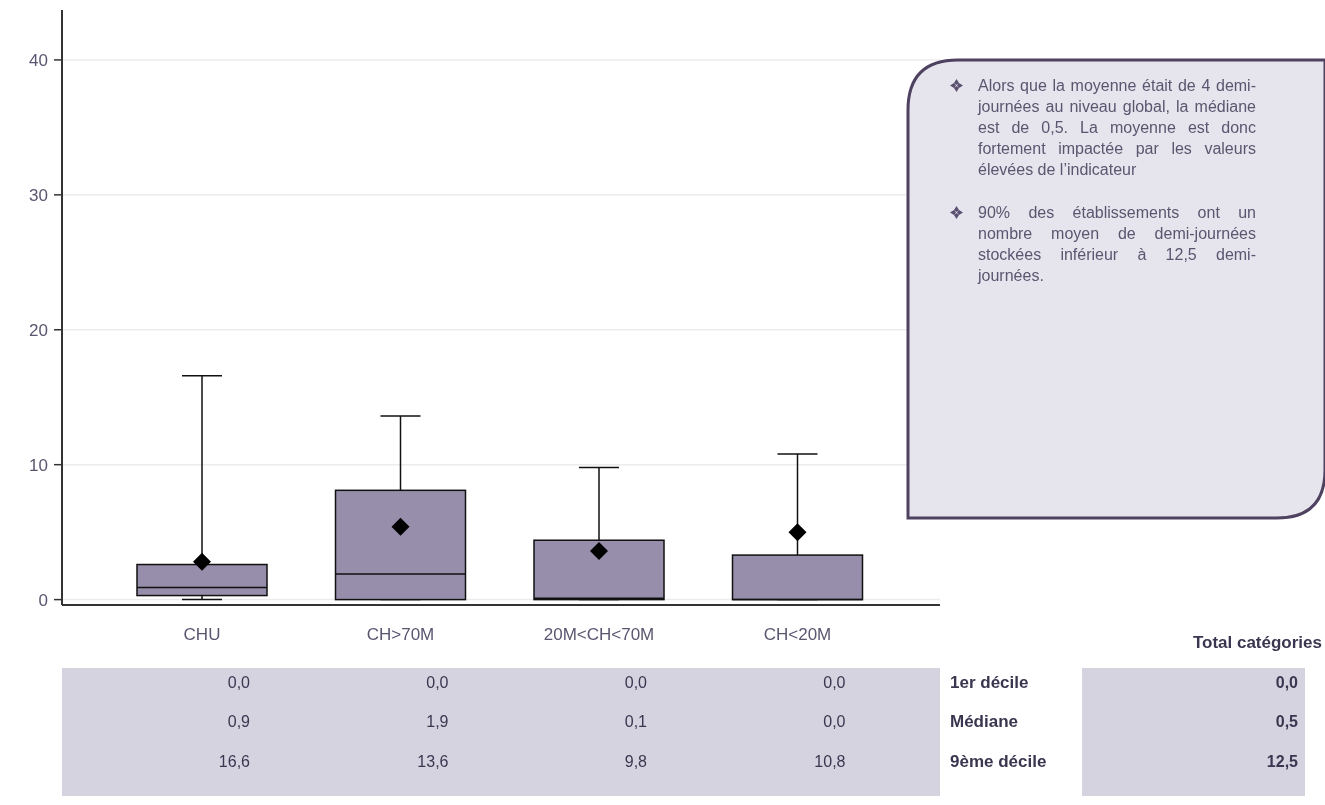 This screenshot has width=1325, height=805. Describe the element at coordinates (797, 634) in the screenshot. I see `x-tick-label: CH<20M` at that location.